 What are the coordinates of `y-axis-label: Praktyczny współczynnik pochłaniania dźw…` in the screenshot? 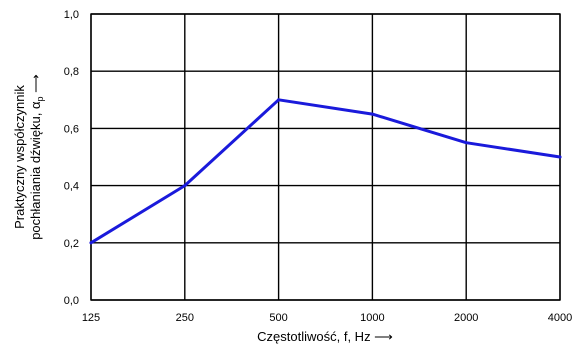 It's located at (28, 157).